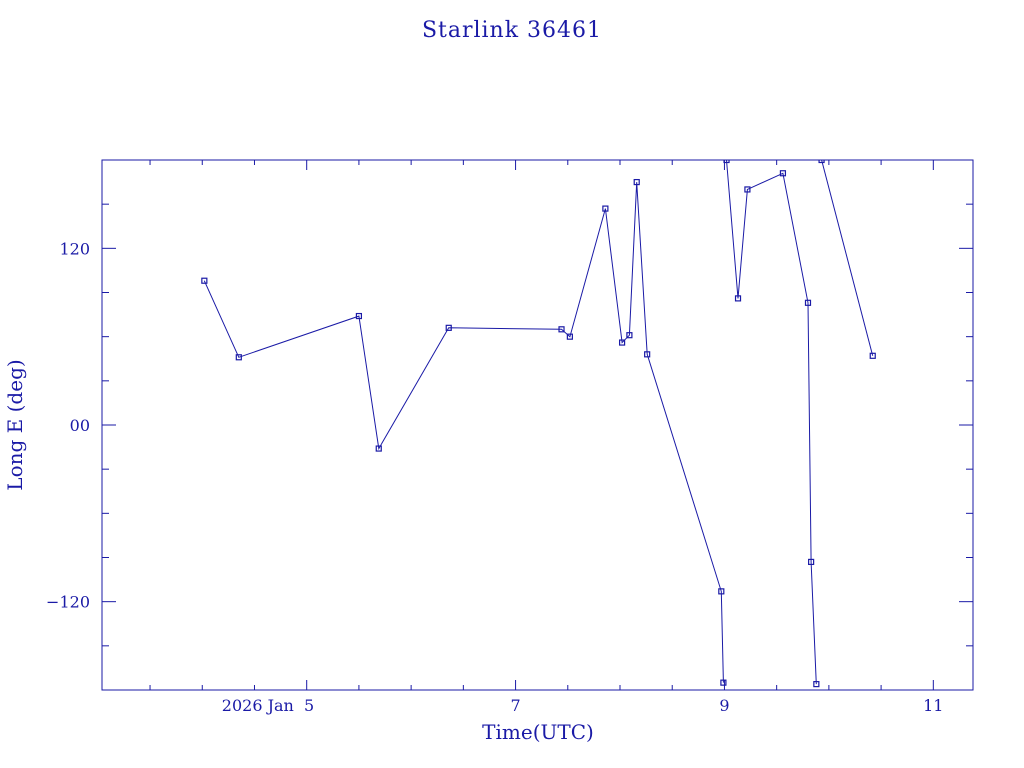 The width and height of the screenshot is (1024, 768). Describe the element at coordinates (512, 30) in the screenshot. I see `chart-title: Starlink 36461` at that location.